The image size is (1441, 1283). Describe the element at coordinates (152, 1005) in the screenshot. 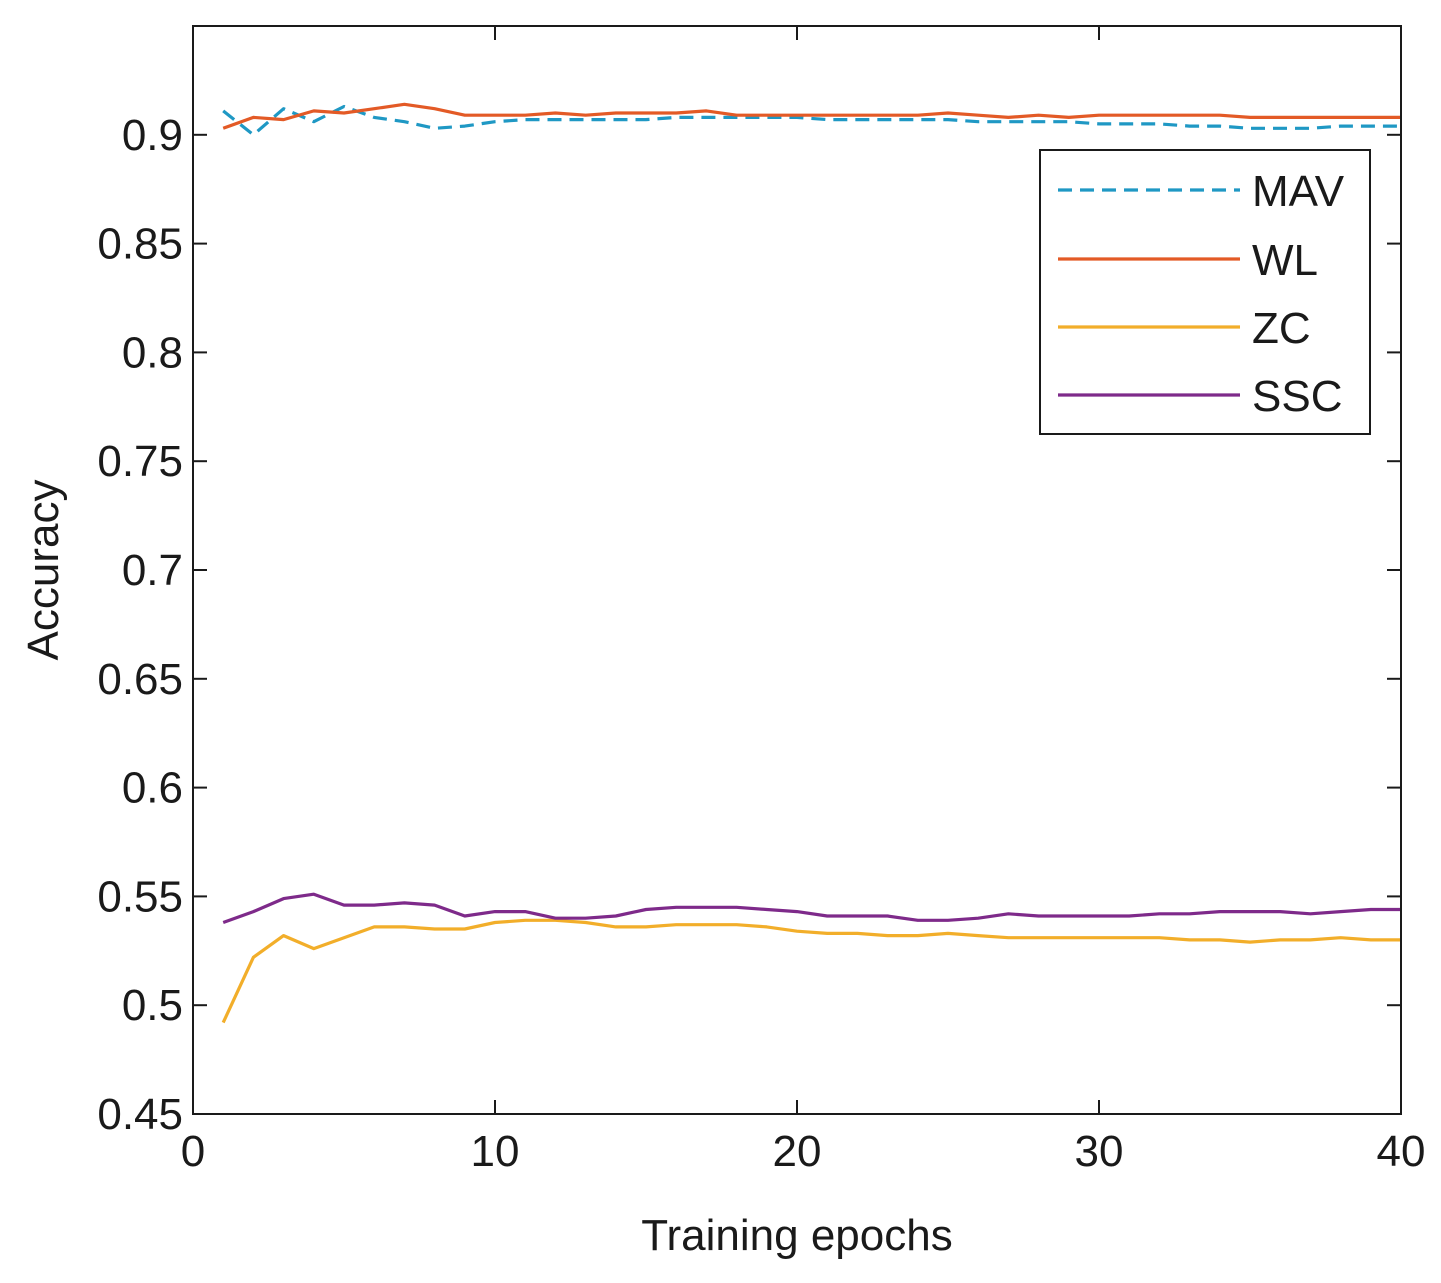

I see `y-tick-label: 0.5` at that location.